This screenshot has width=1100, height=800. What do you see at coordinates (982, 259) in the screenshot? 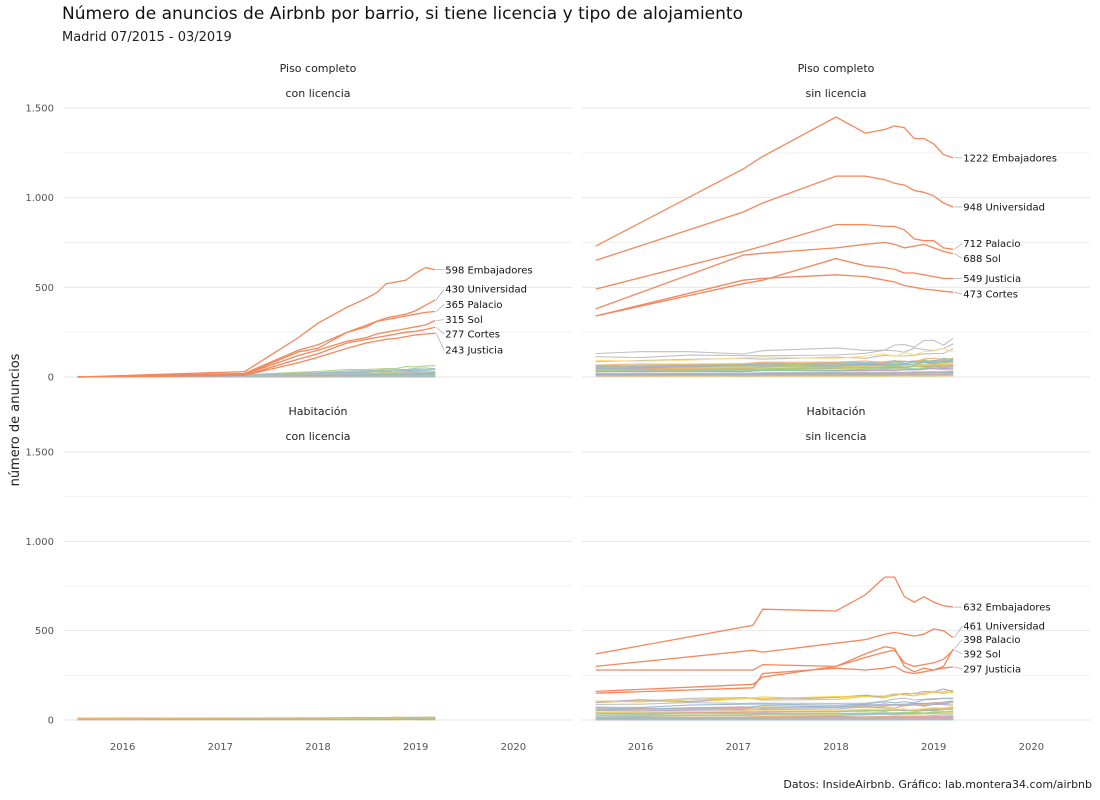
I see `series-label: 688 Sol` at bounding box center [982, 259].